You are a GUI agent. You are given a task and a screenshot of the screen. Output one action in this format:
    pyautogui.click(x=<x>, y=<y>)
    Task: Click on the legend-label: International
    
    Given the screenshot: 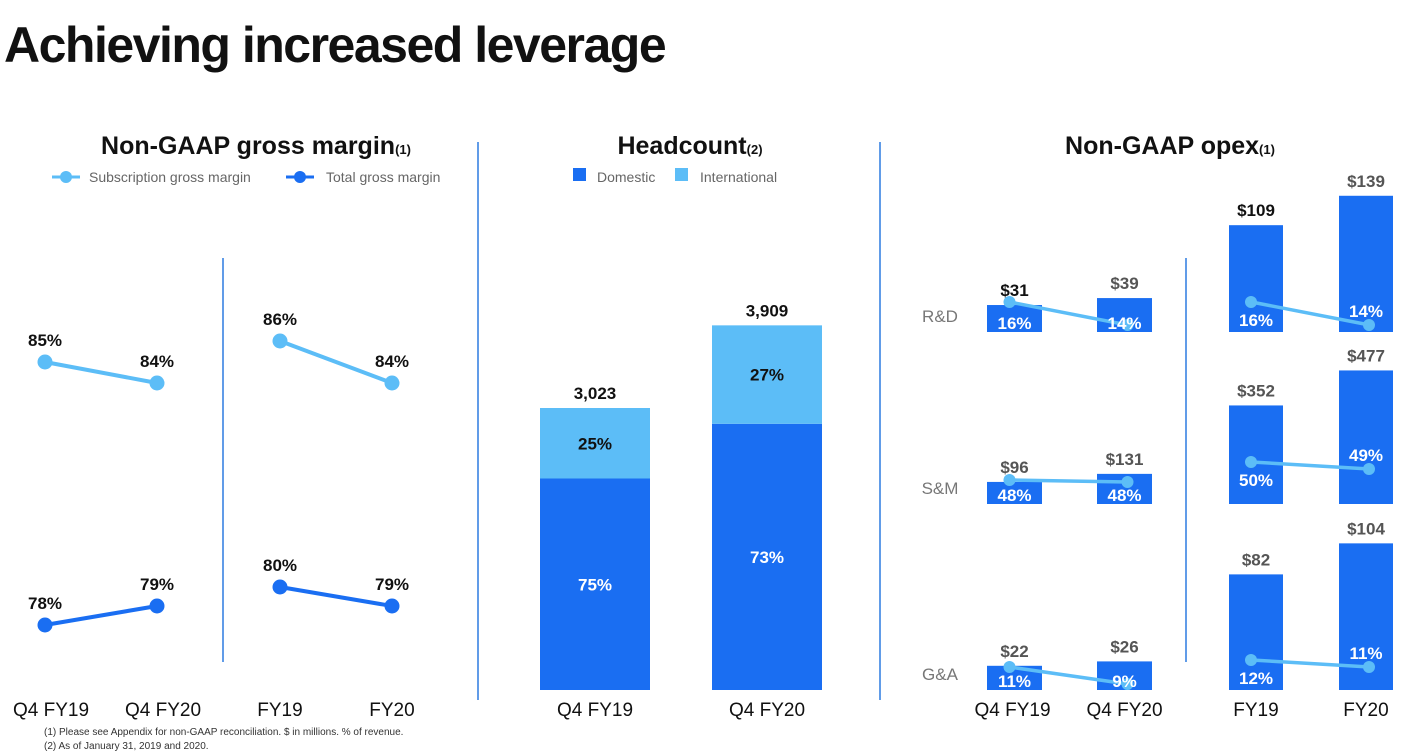 What is the action you would take?
    pyautogui.click(x=738, y=177)
    